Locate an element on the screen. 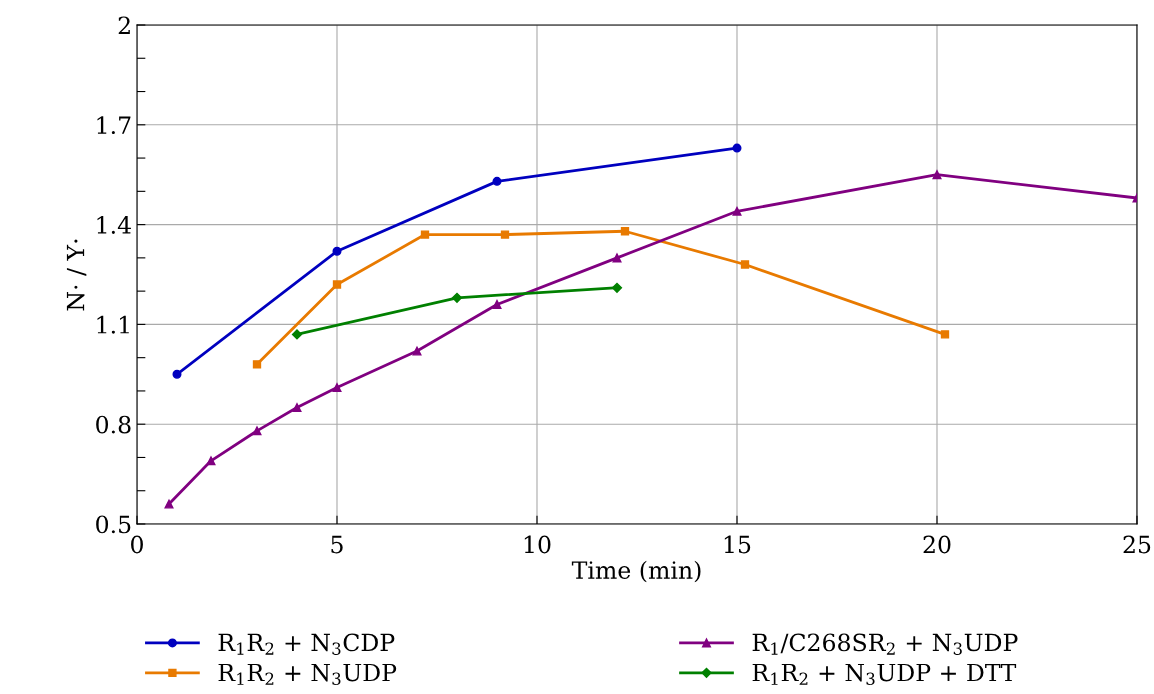  legend-label: R$_{1}$R$_{2}$ + N$_{3}$UDP + DTT is located at coordinates (884, 674).